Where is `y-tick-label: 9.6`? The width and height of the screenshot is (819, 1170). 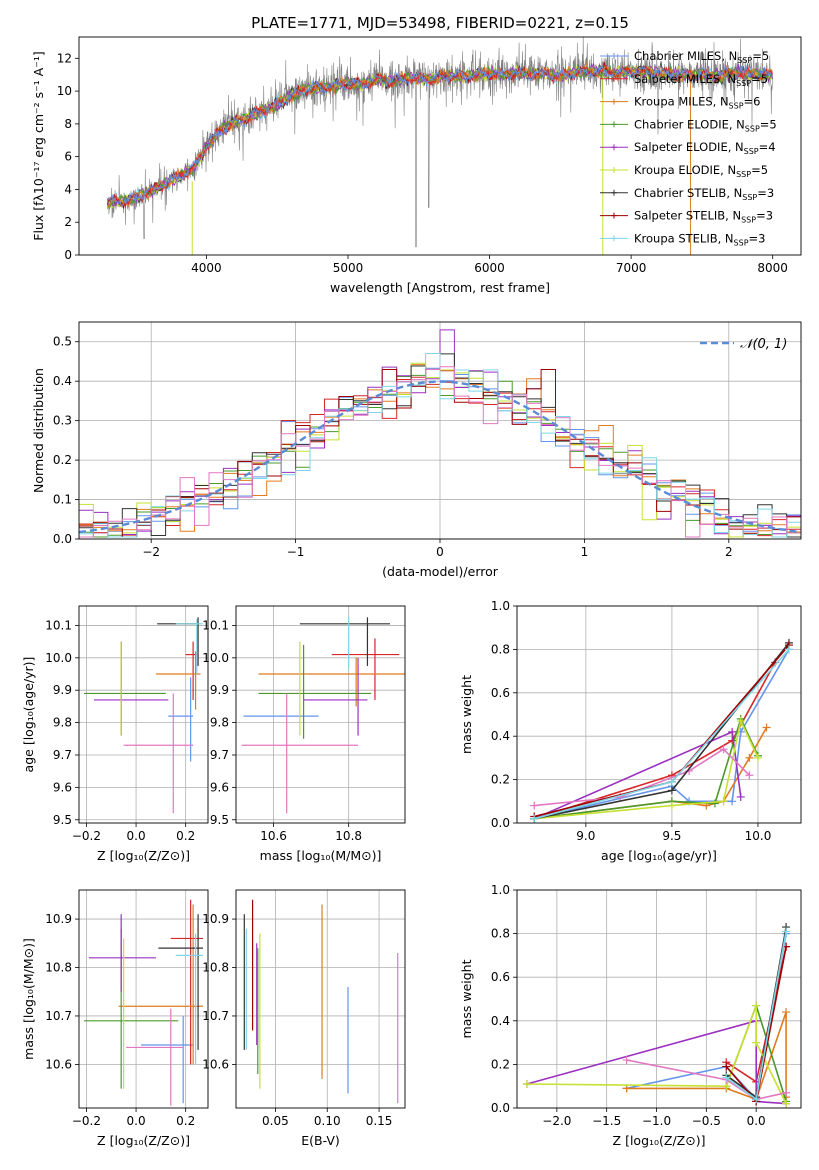
y-tick-label: 9.6 is located at coordinates (219, 787).